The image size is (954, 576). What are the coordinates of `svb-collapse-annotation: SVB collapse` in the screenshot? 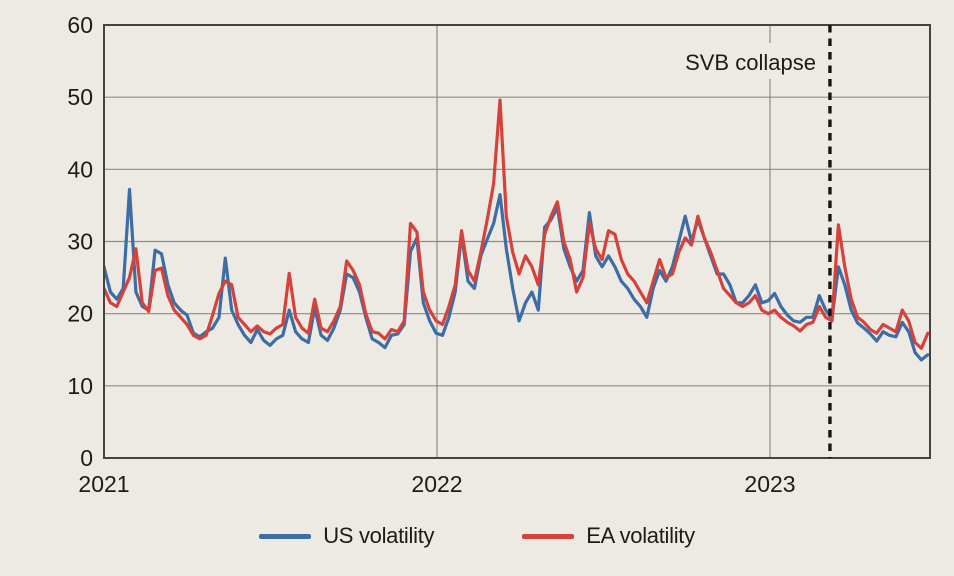 It's located at (750, 62).